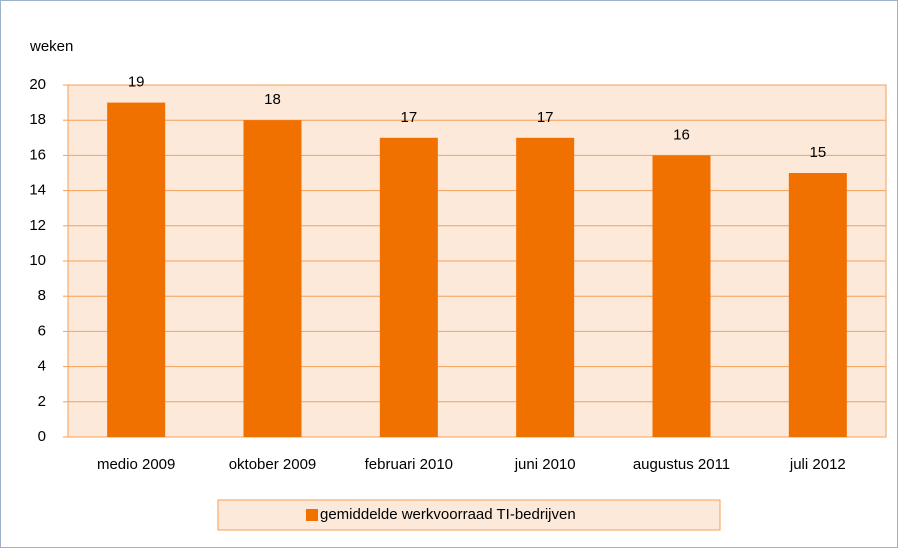 Image resolution: width=898 pixels, height=548 pixels. What do you see at coordinates (37, 119) in the screenshot?
I see `y-tick-label: 18` at bounding box center [37, 119].